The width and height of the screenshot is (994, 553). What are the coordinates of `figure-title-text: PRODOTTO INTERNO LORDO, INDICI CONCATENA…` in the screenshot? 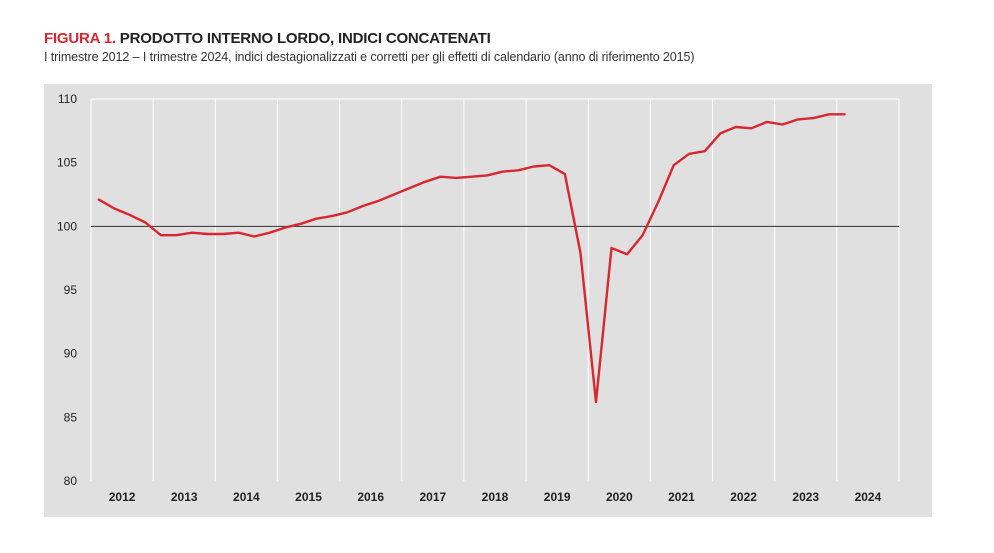 It's located at (305, 38).